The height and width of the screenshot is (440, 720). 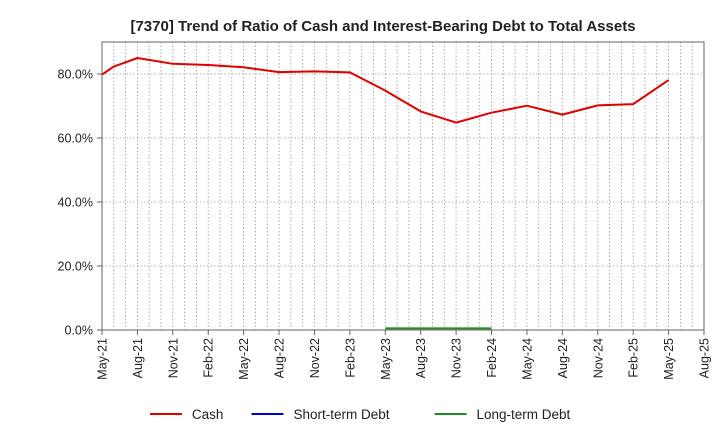 I want to click on x-tick-label: Aug-21, so click(x=138, y=358).